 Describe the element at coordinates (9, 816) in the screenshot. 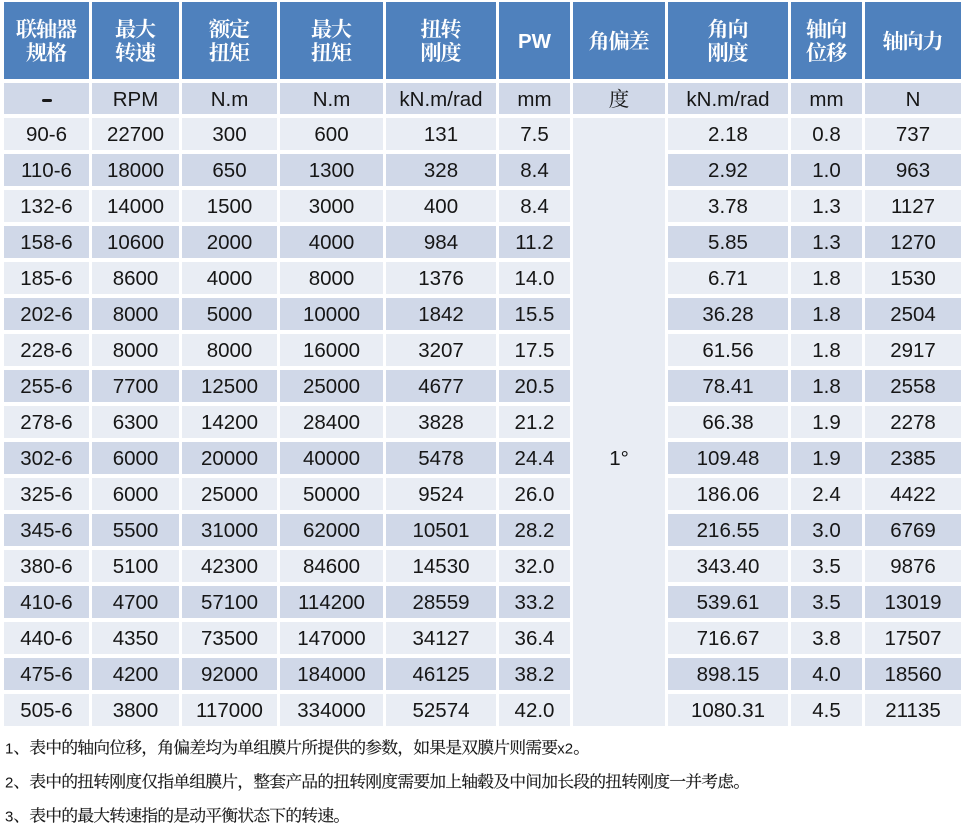

I see `svg-text: 3` at that location.